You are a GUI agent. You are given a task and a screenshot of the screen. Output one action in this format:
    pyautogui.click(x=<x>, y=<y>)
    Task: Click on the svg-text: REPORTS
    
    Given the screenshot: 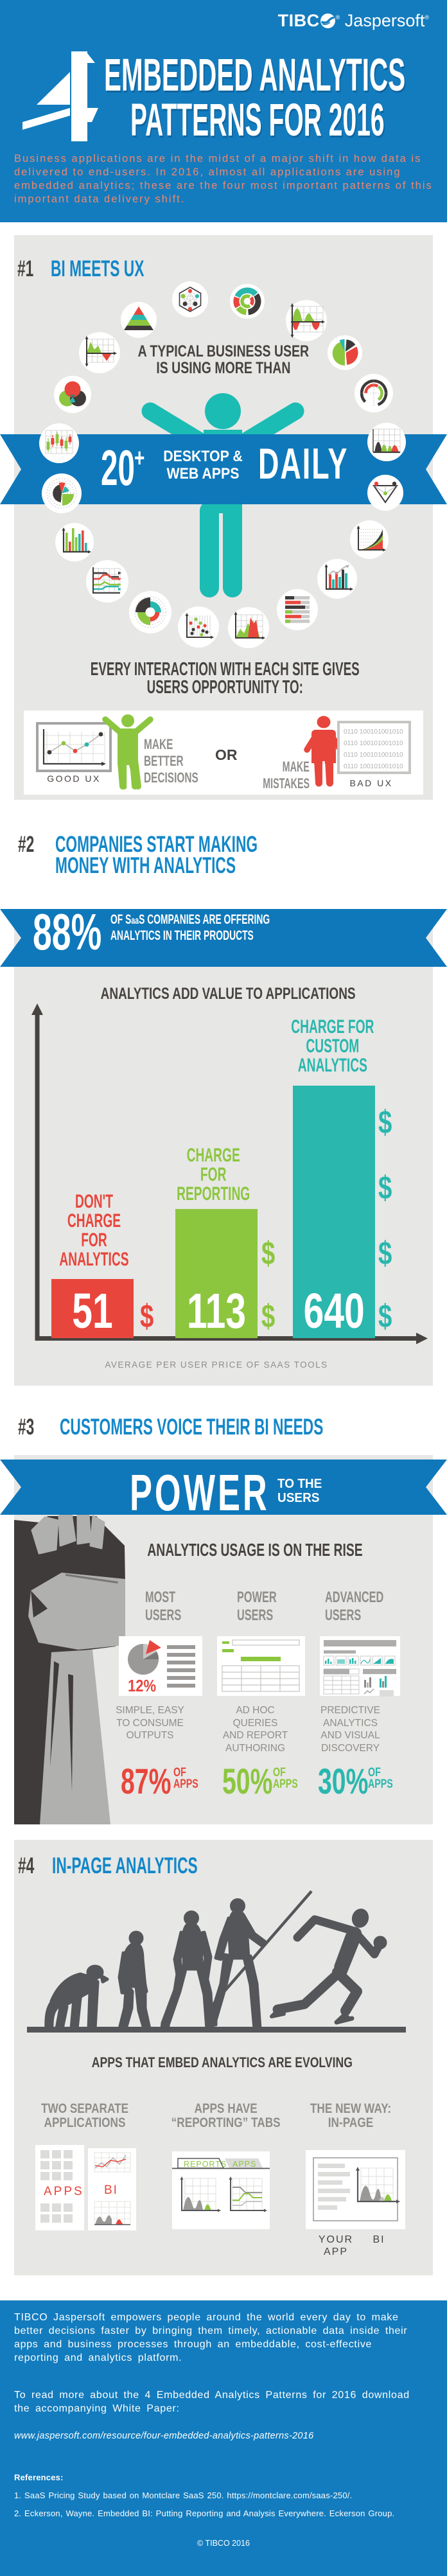 What is the action you would take?
    pyautogui.click(x=205, y=2164)
    